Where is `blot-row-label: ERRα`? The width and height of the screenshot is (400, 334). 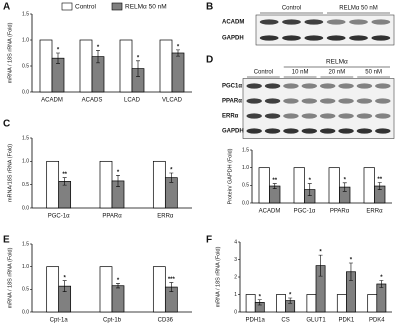 blot-row-label: ERRα is located at coordinates (230, 117).